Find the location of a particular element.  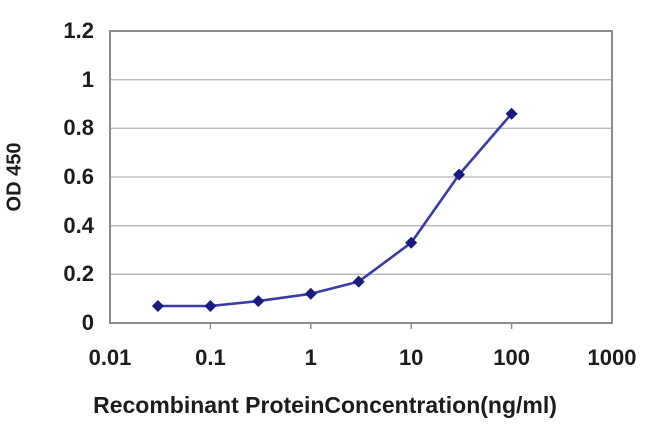

y-tick-label: 0.4 is located at coordinates (78, 225).